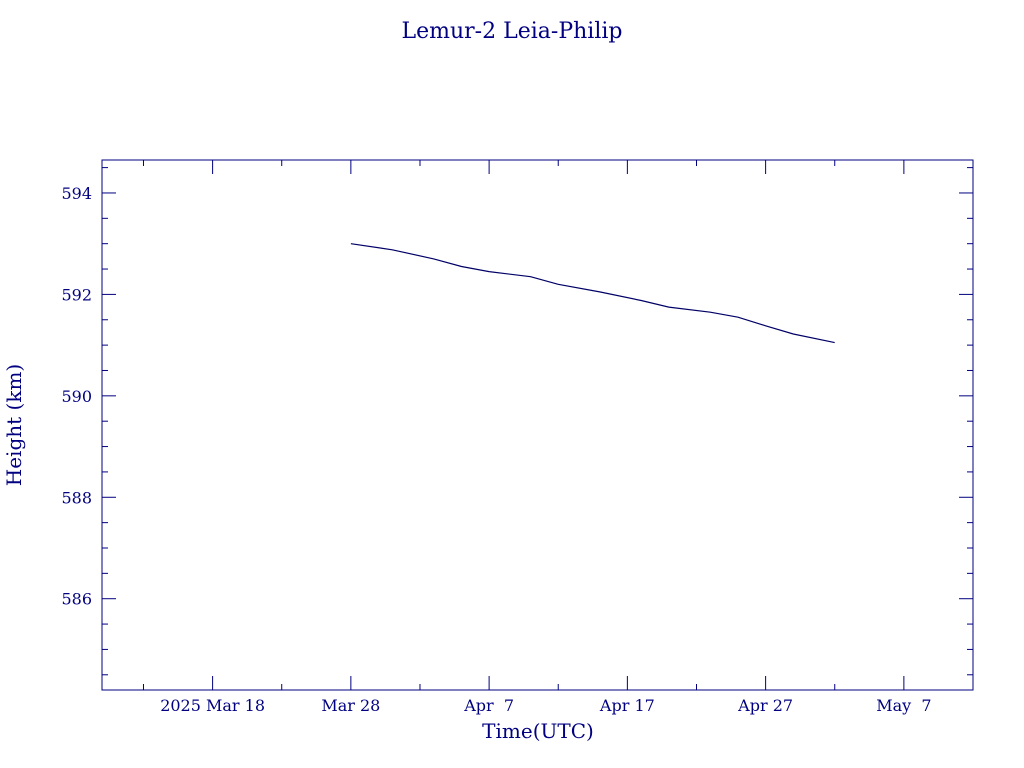 This screenshot has width=1024, height=768. What do you see at coordinates (76, 396) in the screenshot?
I see `y-tick-label: 590` at bounding box center [76, 396].